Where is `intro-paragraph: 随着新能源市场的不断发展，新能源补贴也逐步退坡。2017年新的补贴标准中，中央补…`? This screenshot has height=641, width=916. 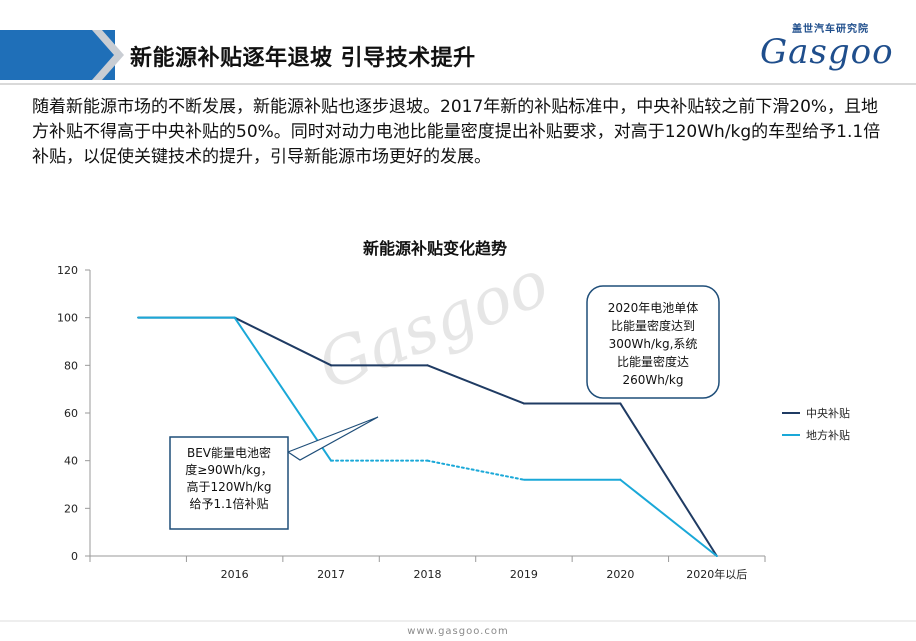
intro-paragraph: 随着新能源市场的不断发展，新能源补贴也逐步退坡。2017年新的补贴标准中，中央补… is located at coordinates (456, 132).